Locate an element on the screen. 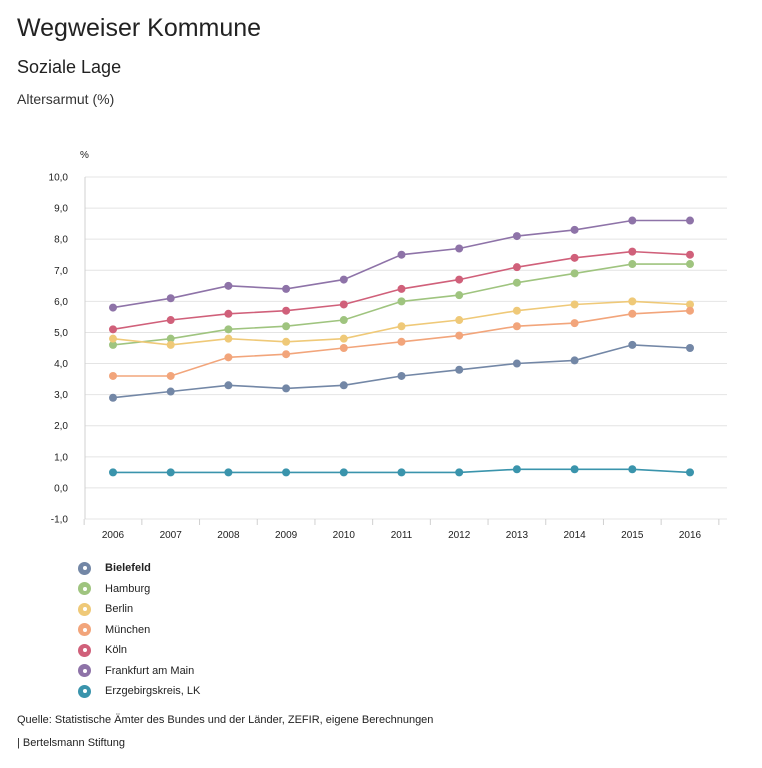 Image resolution: width=762 pixels, height=768 pixels. y-tick-label: 4,0 is located at coordinates (61, 364).